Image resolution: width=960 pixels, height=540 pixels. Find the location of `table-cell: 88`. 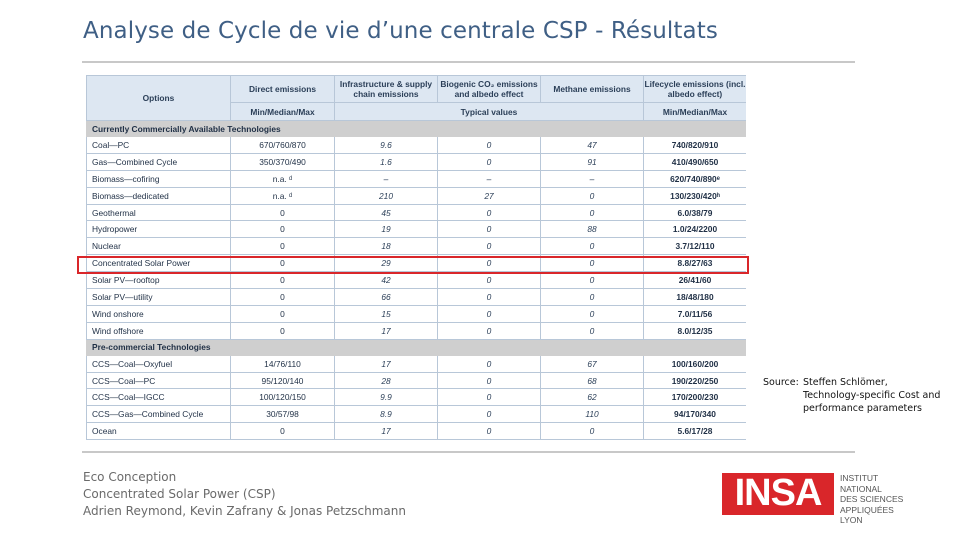

table-cell: 88 is located at coordinates (592, 229).